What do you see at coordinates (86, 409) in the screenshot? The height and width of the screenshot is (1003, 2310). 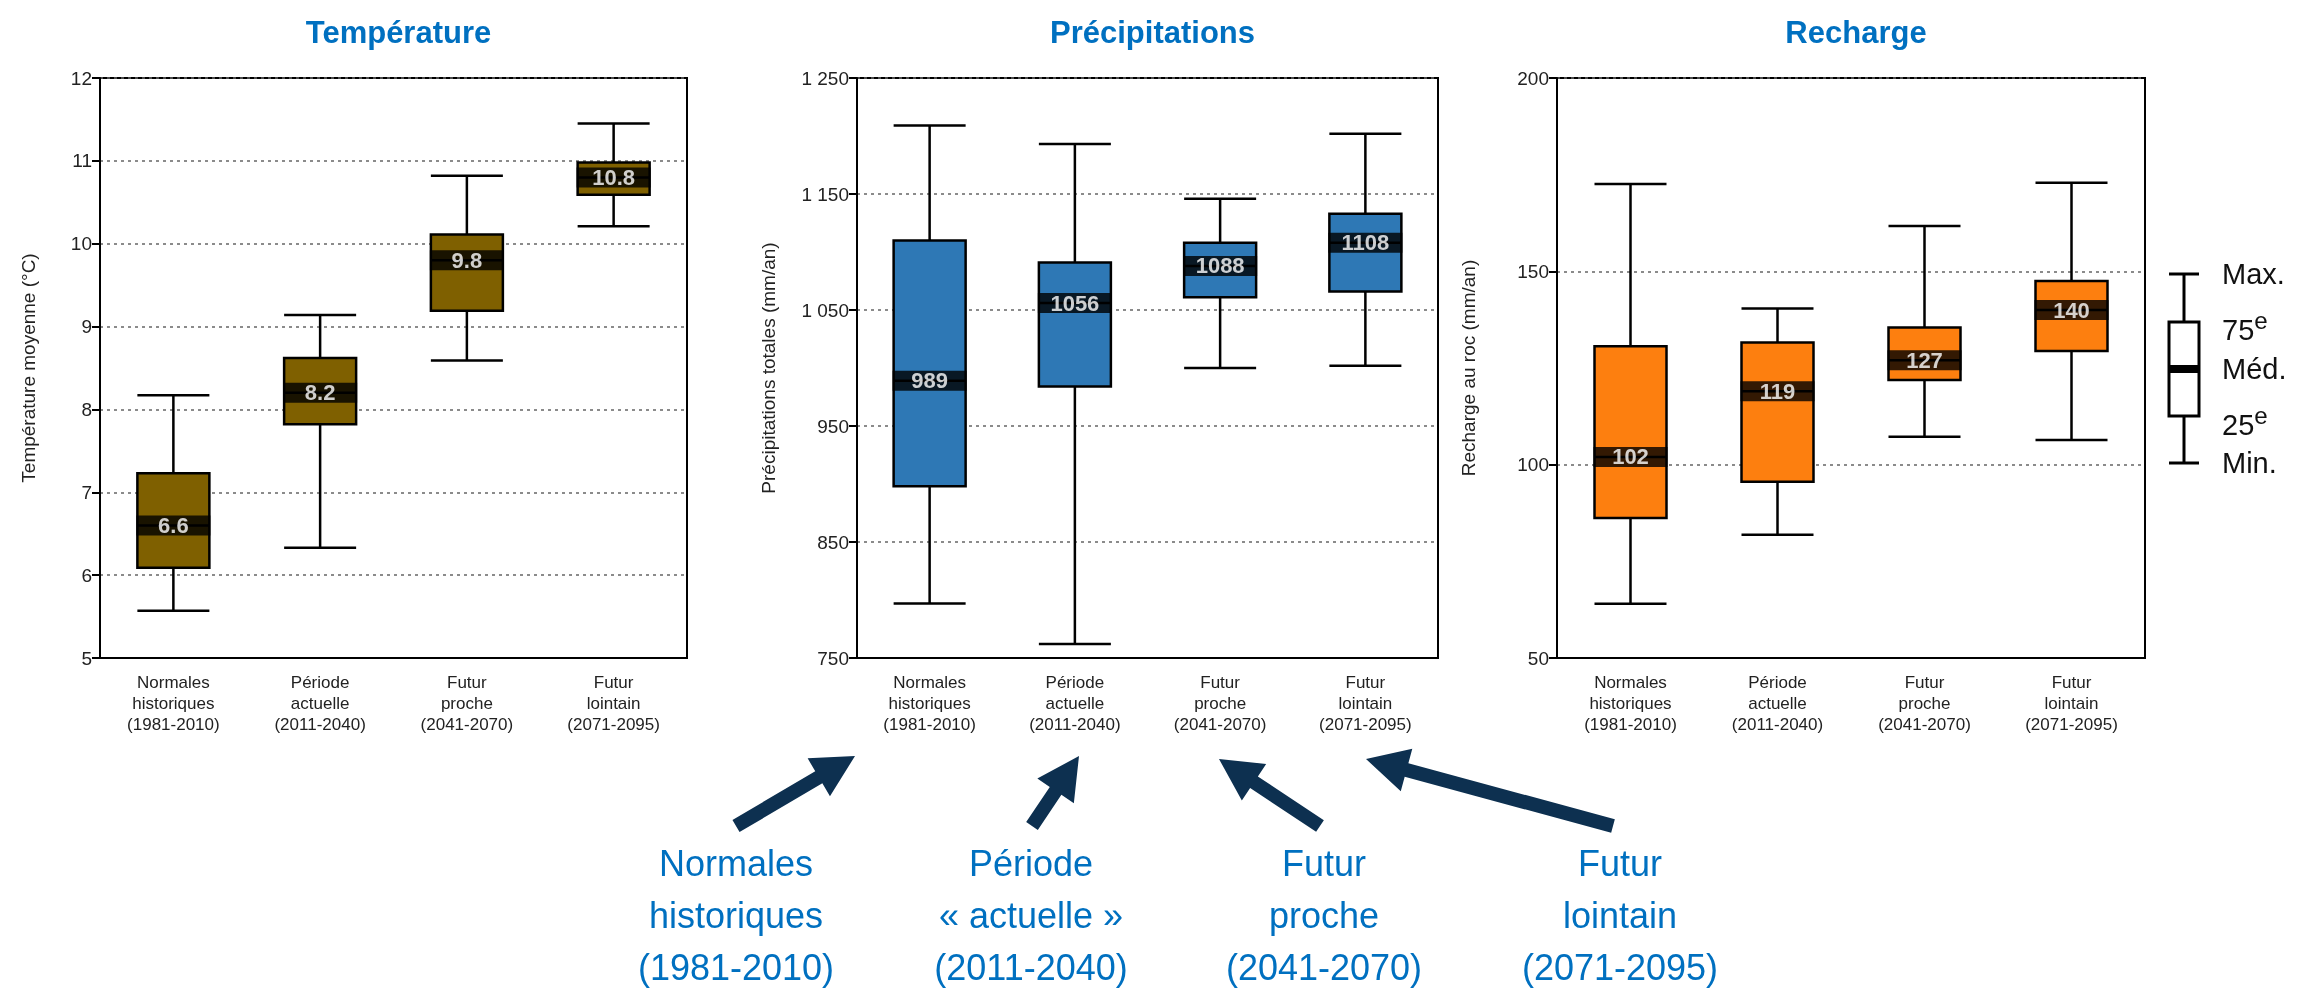 I see `y-tick-label: 8` at bounding box center [86, 409].